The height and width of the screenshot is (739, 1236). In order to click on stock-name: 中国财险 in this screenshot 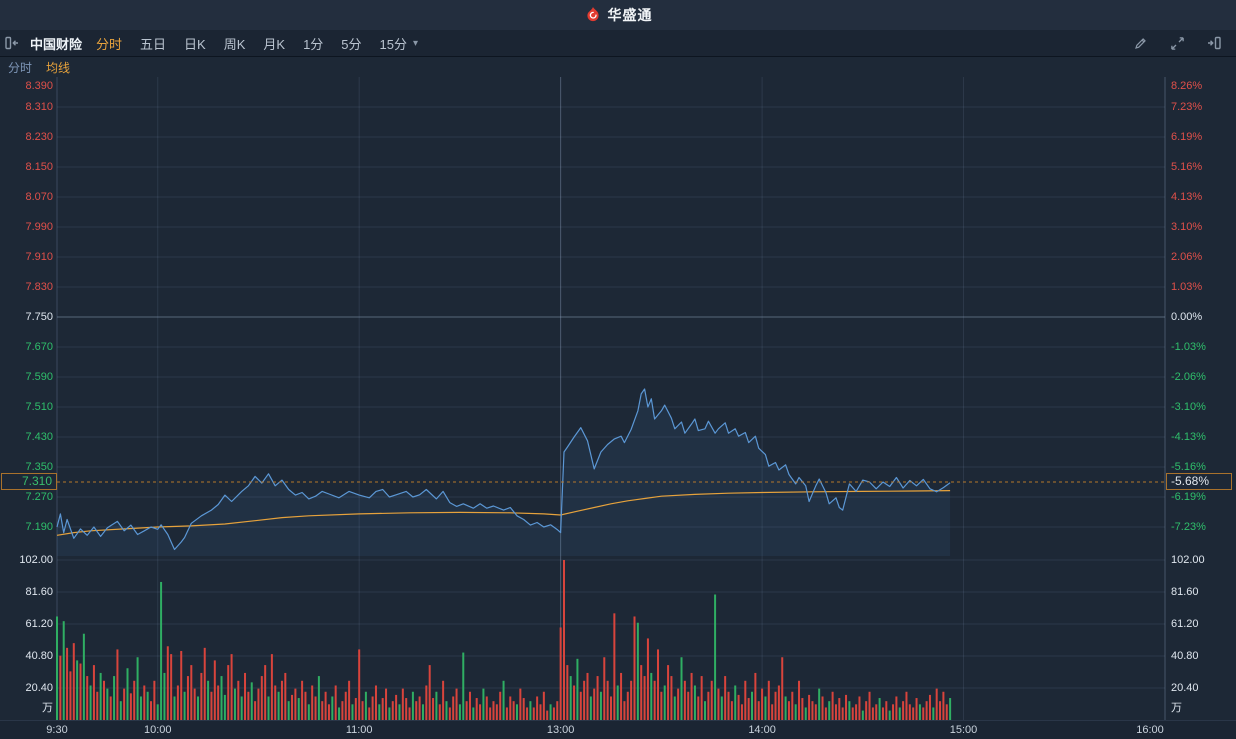, I will do `click(56, 44)`.